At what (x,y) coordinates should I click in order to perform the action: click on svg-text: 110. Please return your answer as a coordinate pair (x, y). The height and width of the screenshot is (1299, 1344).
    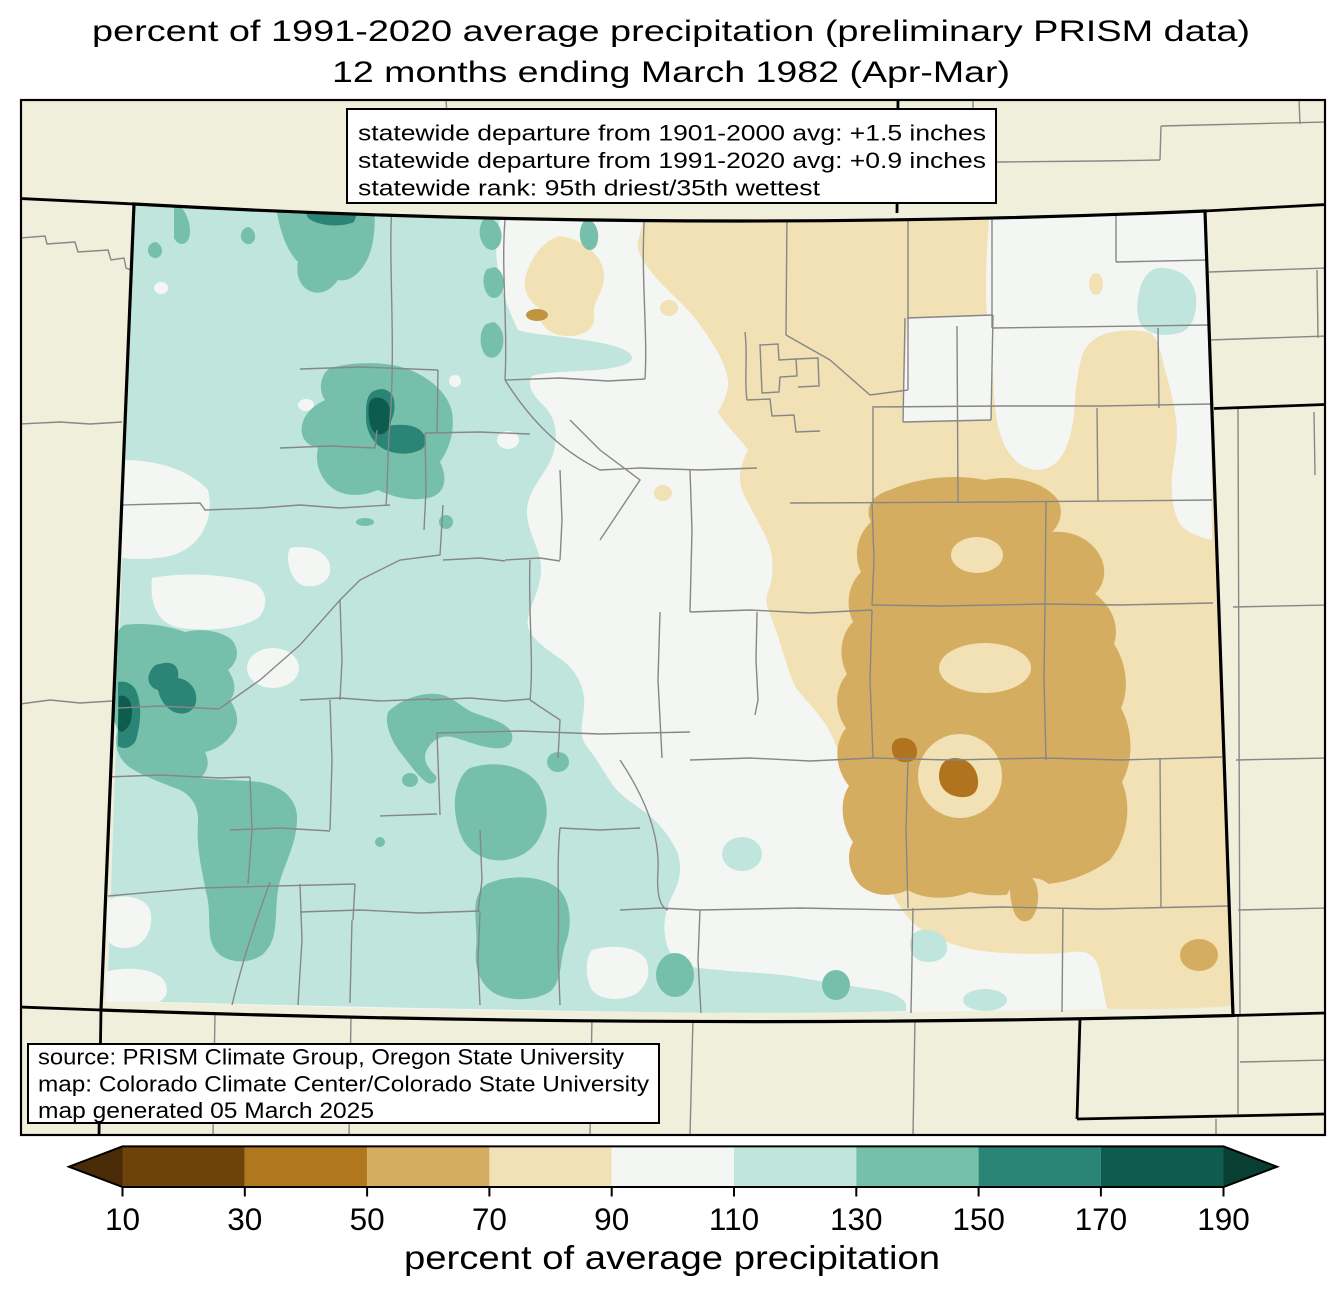
    Looking at the image, I should click on (734, 1219).